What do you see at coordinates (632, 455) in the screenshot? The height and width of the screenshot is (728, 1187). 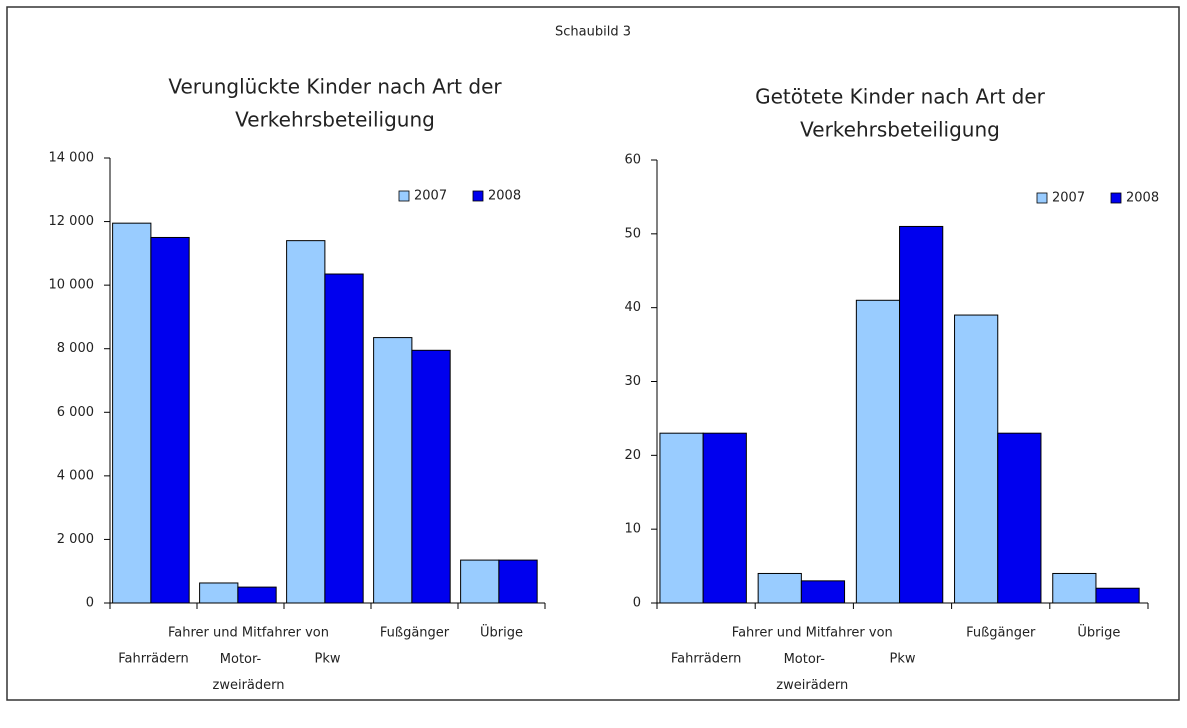 I see `y-tick-label: 20` at bounding box center [632, 455].